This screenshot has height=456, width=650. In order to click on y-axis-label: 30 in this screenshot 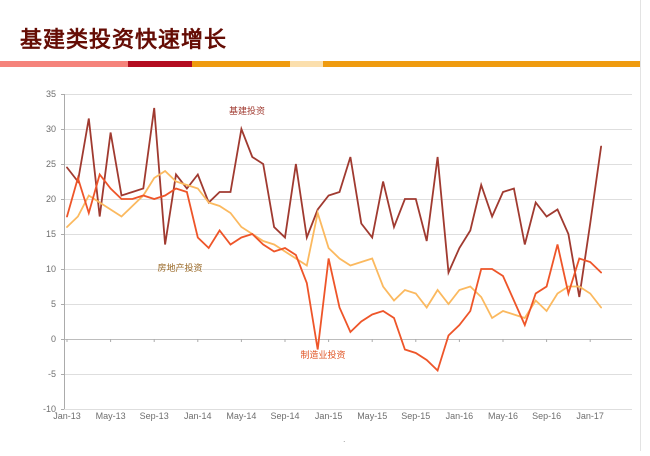, I will do `click(51, 129)`.